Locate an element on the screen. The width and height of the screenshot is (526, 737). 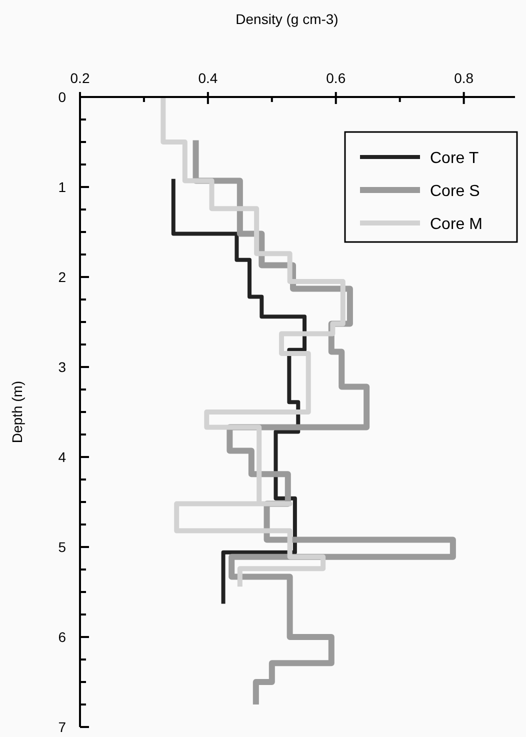
legend-label: Core T is located at coordinates (454, 158).